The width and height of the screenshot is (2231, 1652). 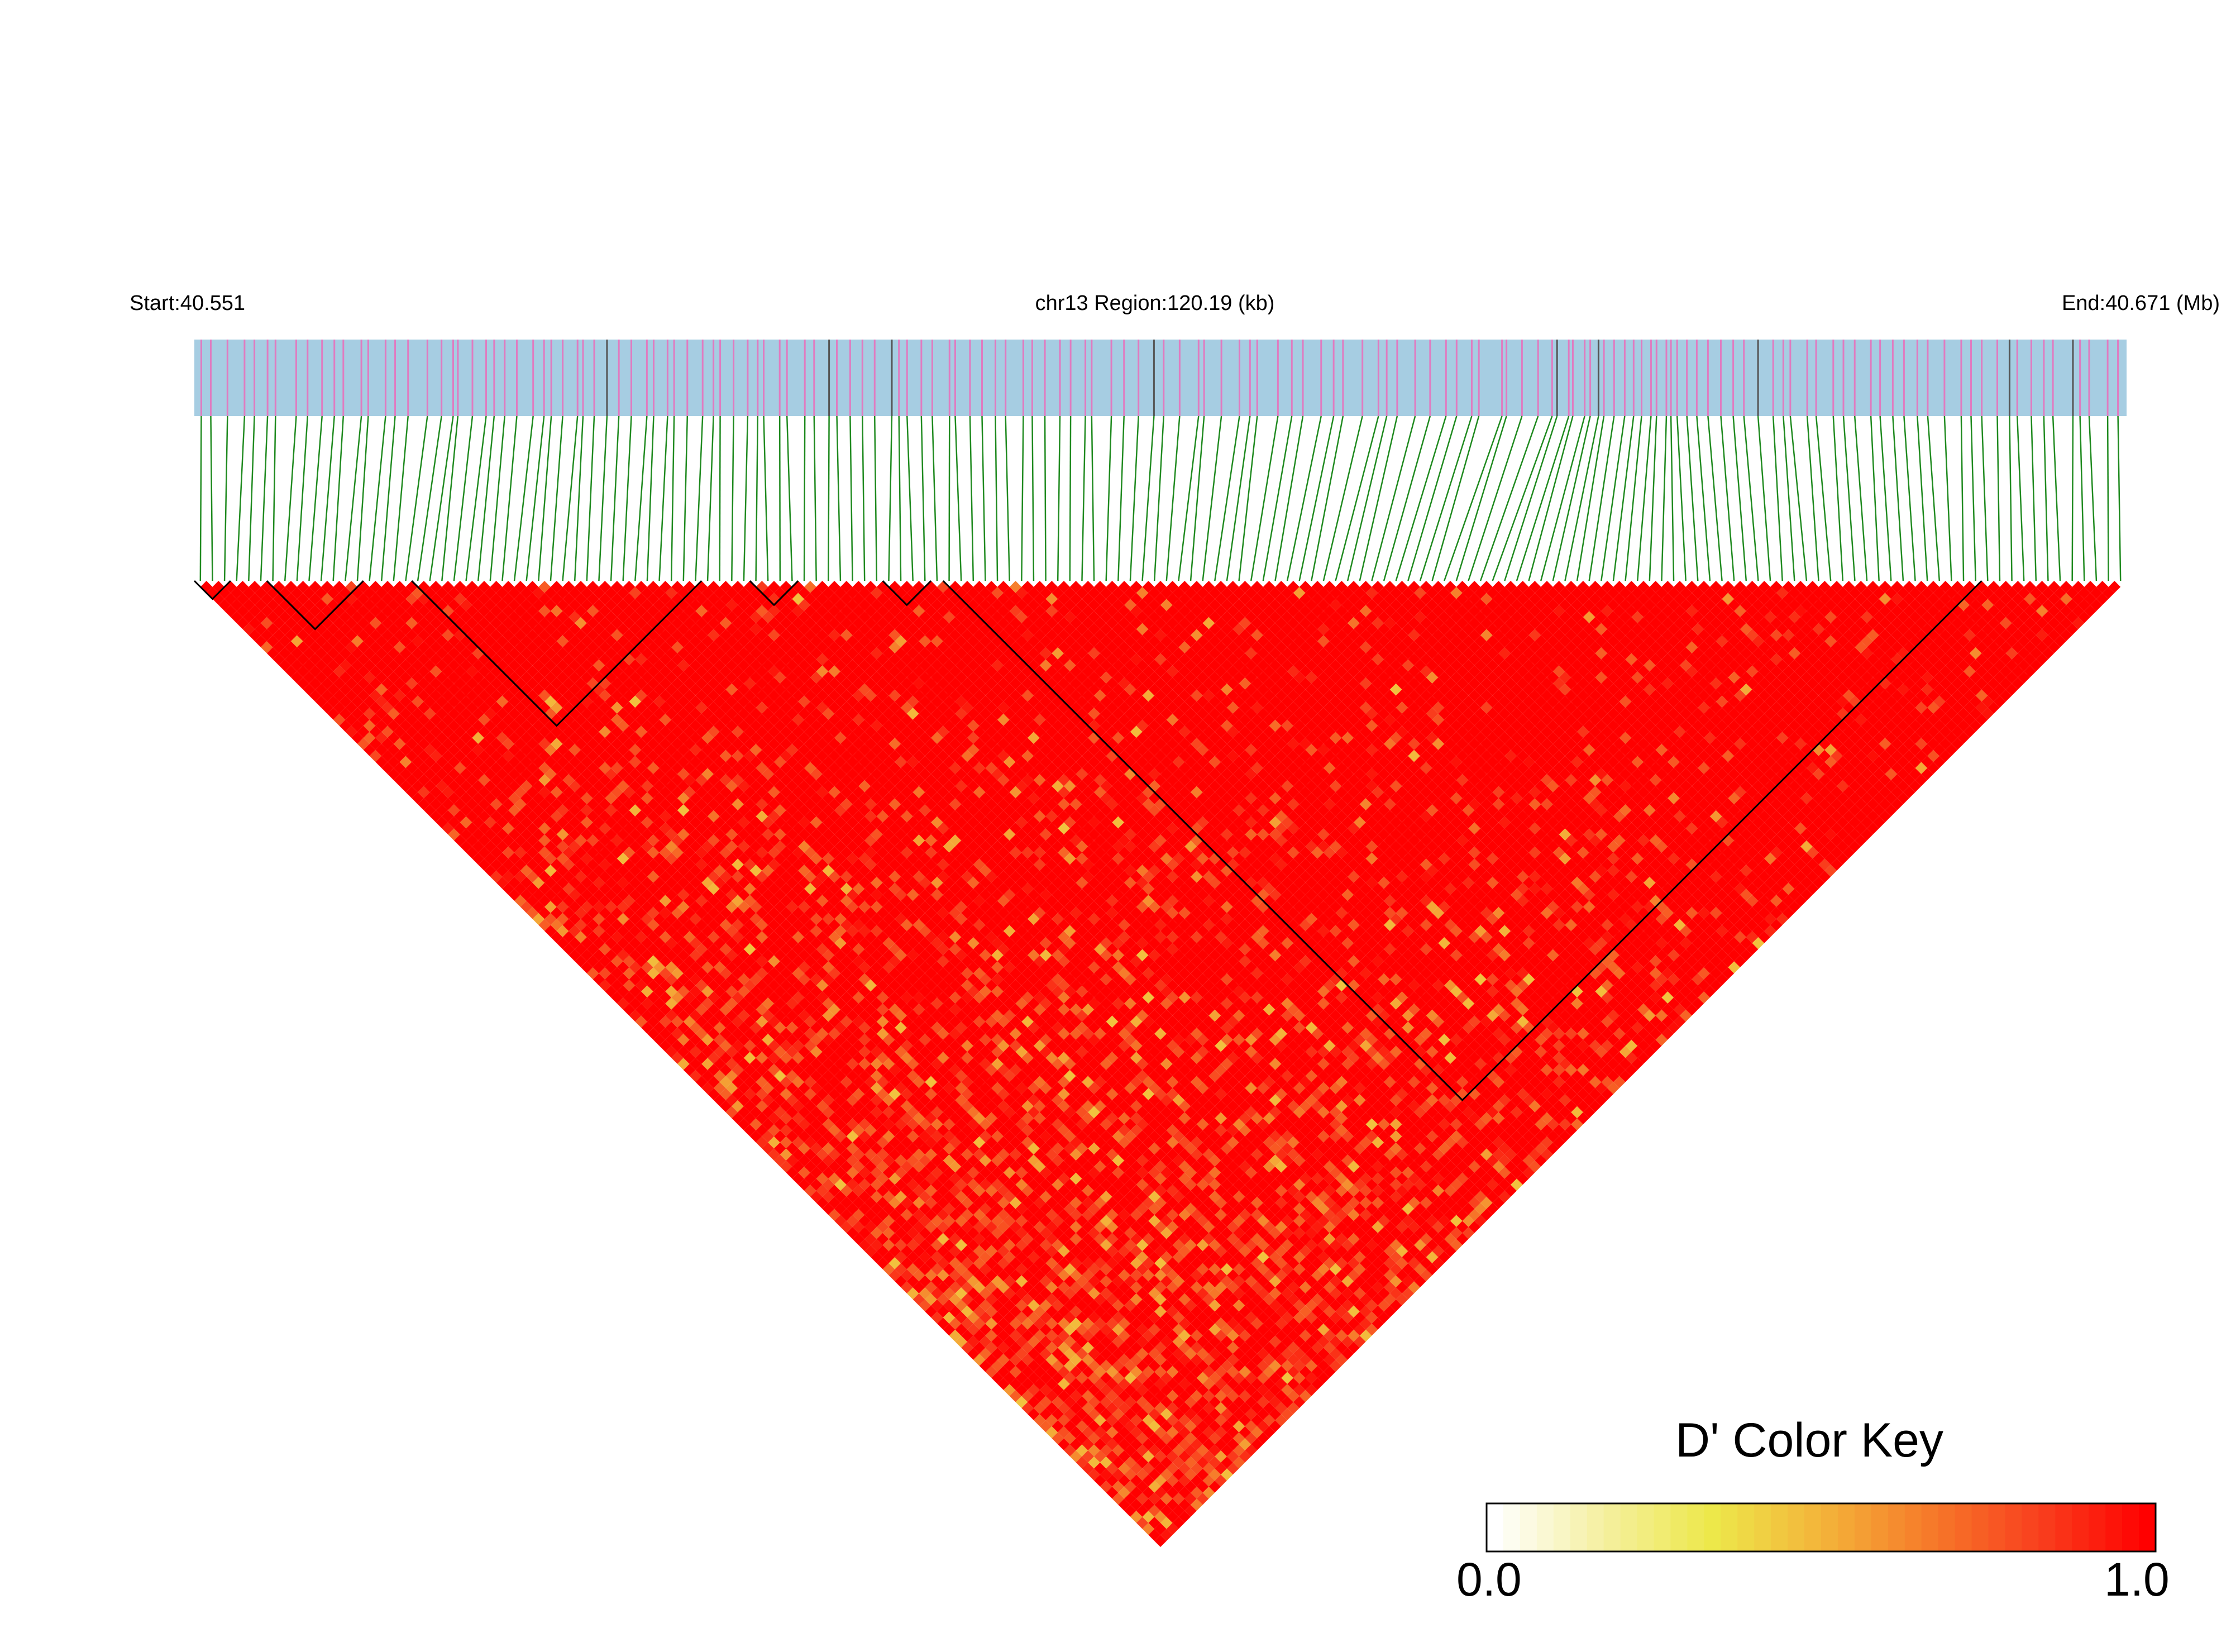 What do you see at coordinates (1160, 378) in the screenshot?
I see `chromosome-track` at bounding box center [1160, 378].